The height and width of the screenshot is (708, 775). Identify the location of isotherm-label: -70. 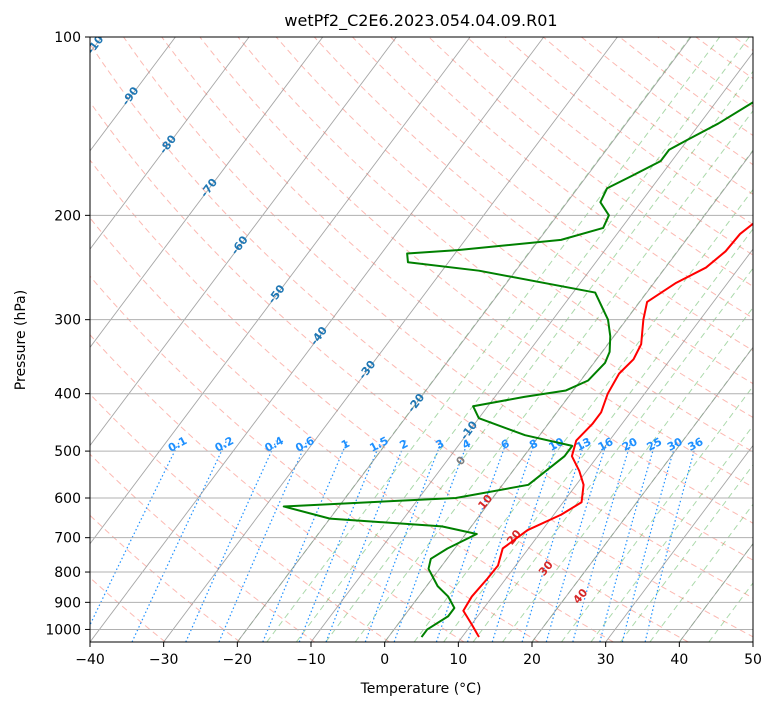
(209, 188).